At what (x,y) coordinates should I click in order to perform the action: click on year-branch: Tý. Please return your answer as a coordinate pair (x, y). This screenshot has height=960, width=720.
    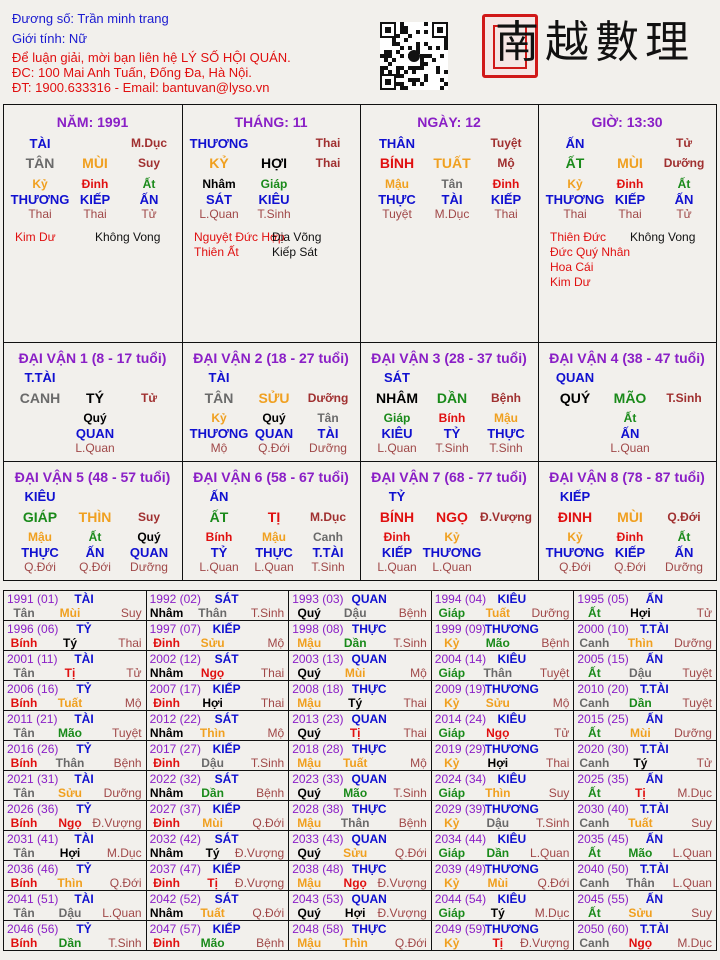
    Looking at the image, I should click on (212, 853).